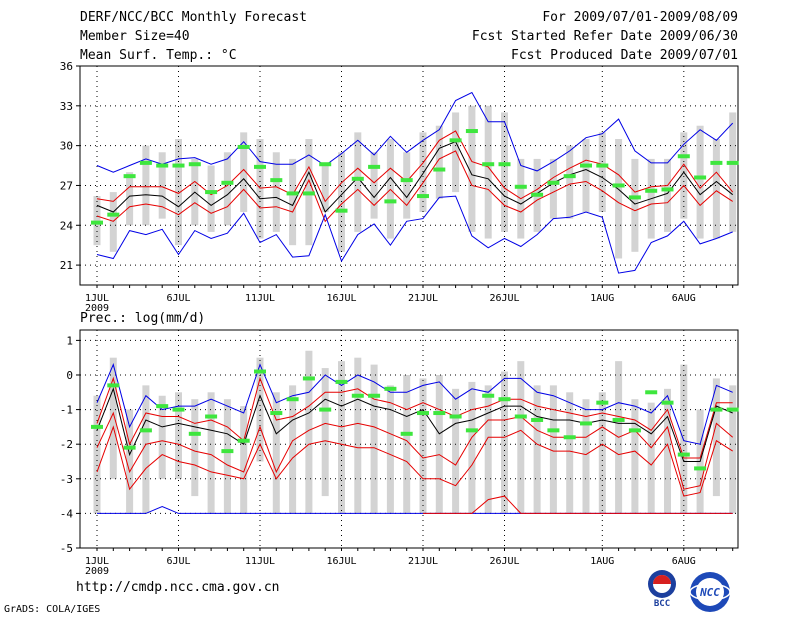  What do you see at coordinates (66, 444) in the screenshot?
I see `y-tick-label: -2` at bounding box center [66, 444].